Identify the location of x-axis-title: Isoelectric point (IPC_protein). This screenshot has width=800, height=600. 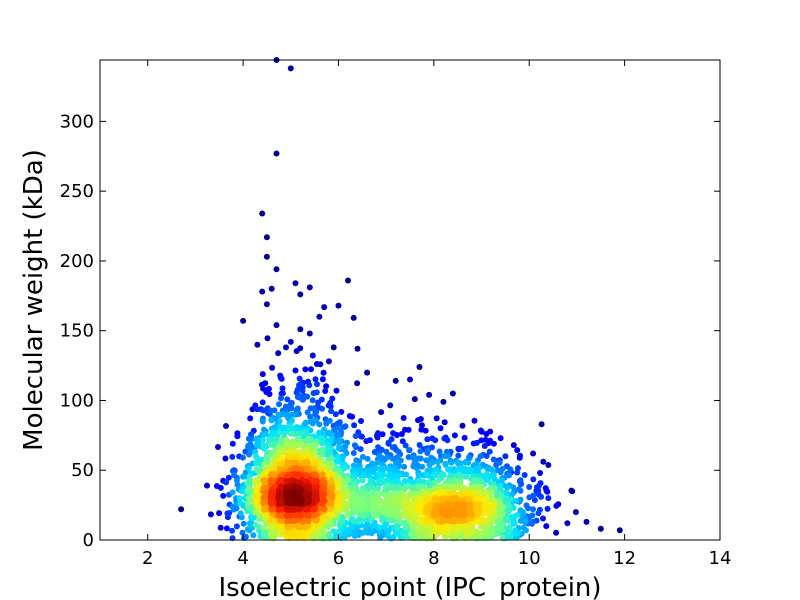
(409, 586).